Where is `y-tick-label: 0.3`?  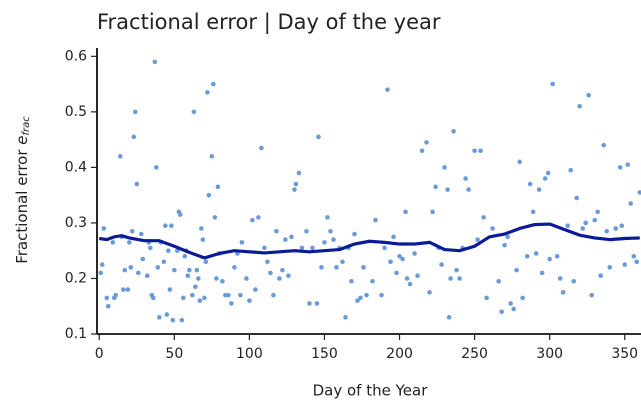 y-tick-label: 0.3 is located at coordinates (76, 223).